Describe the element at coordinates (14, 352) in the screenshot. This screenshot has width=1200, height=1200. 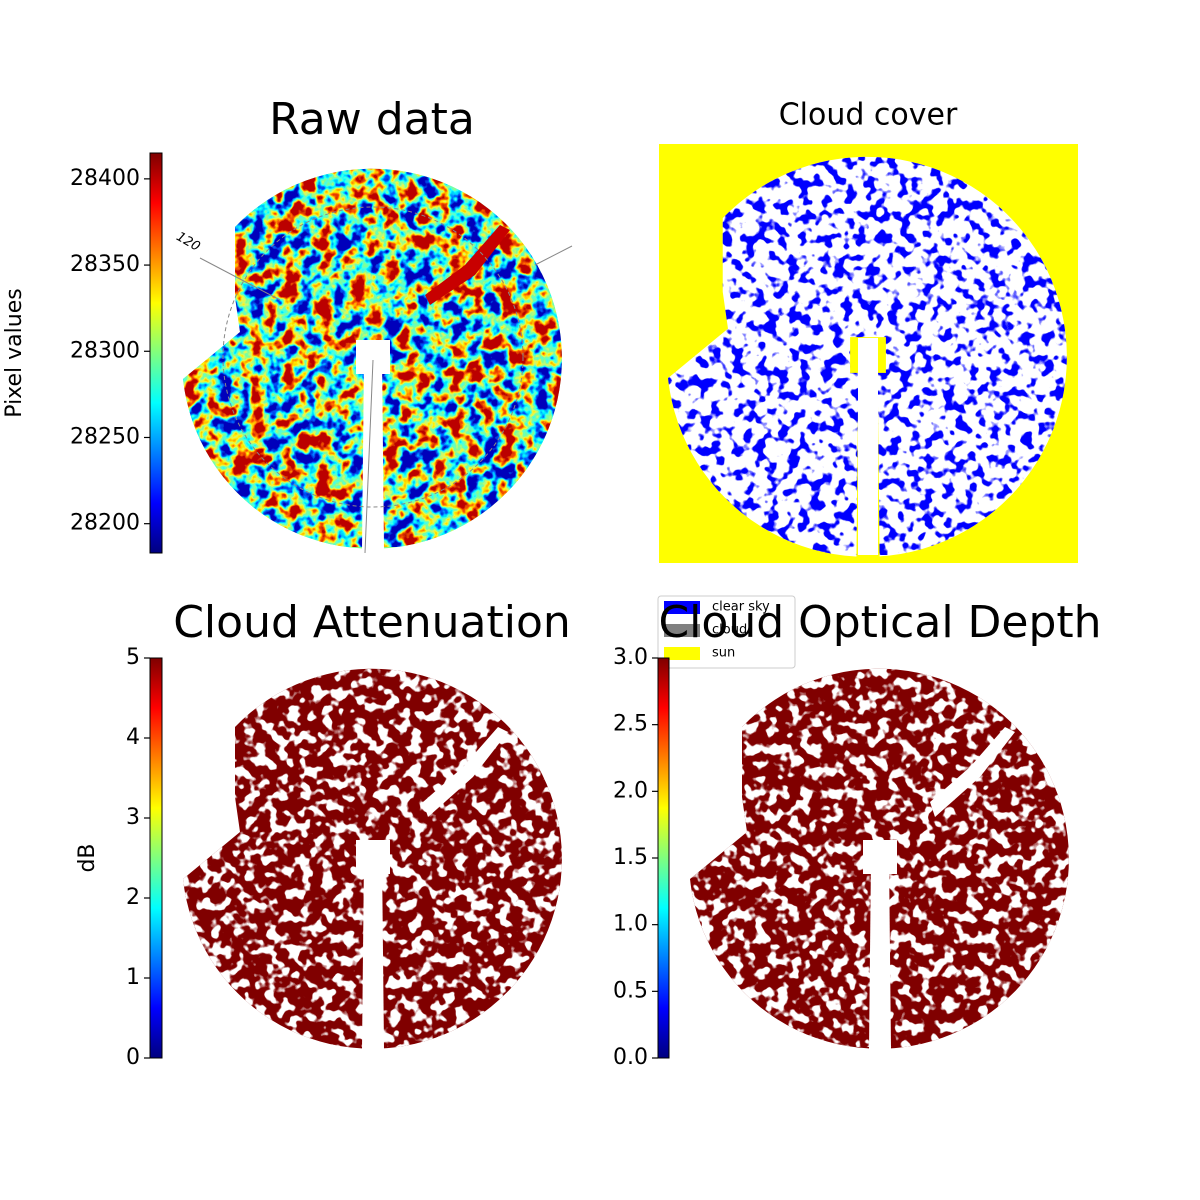
I see `colorbar-label: Pixel values` at that location.